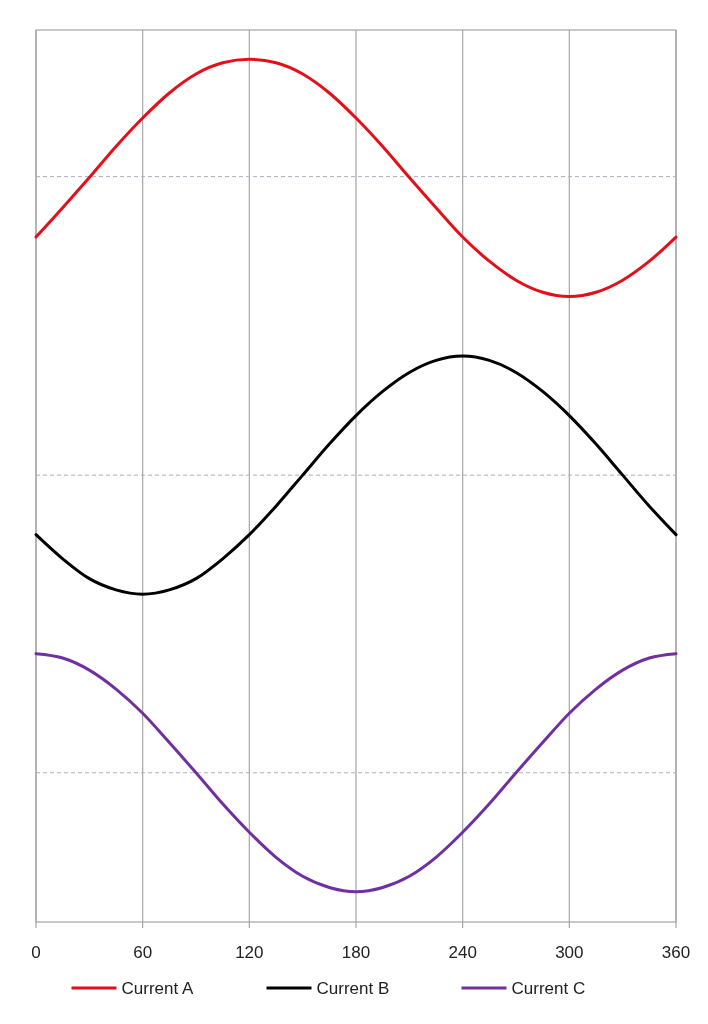  I want to click on x-tick-label: 0, so click(36, 952).